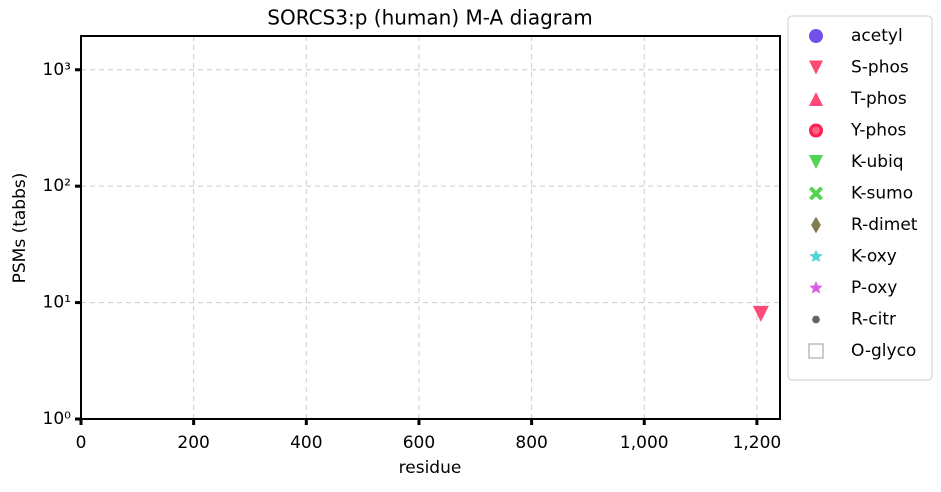 Image resolution: width=941 pixels, height=492 pixels. I want to click on x-axis-label: residue, so click(430, 468).